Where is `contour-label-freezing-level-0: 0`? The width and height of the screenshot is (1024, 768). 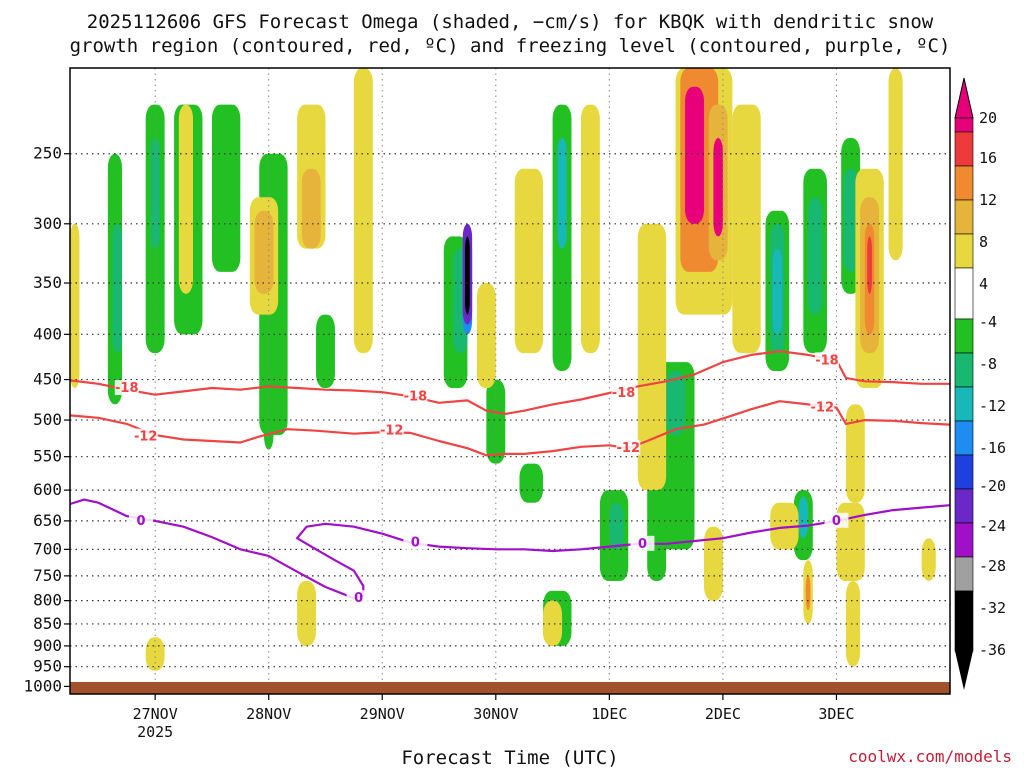
contour-label-freezing-level-0: 0 is located at coordinates (140, 521).